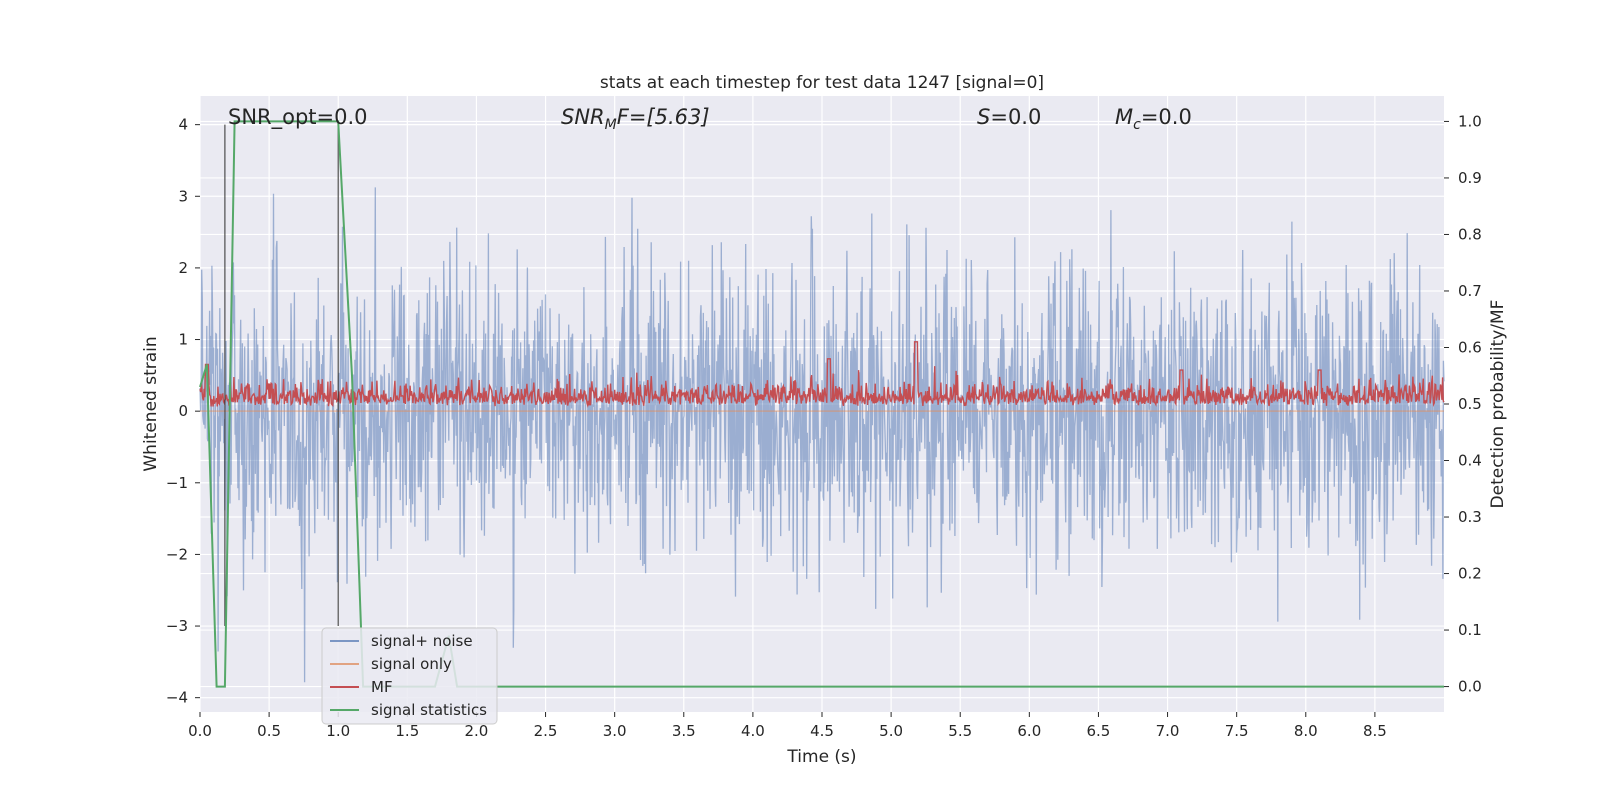  Describe the element at coordinates (200, 731) in the screenshot. I see `x-tick-label-0: 0.0` at that location.